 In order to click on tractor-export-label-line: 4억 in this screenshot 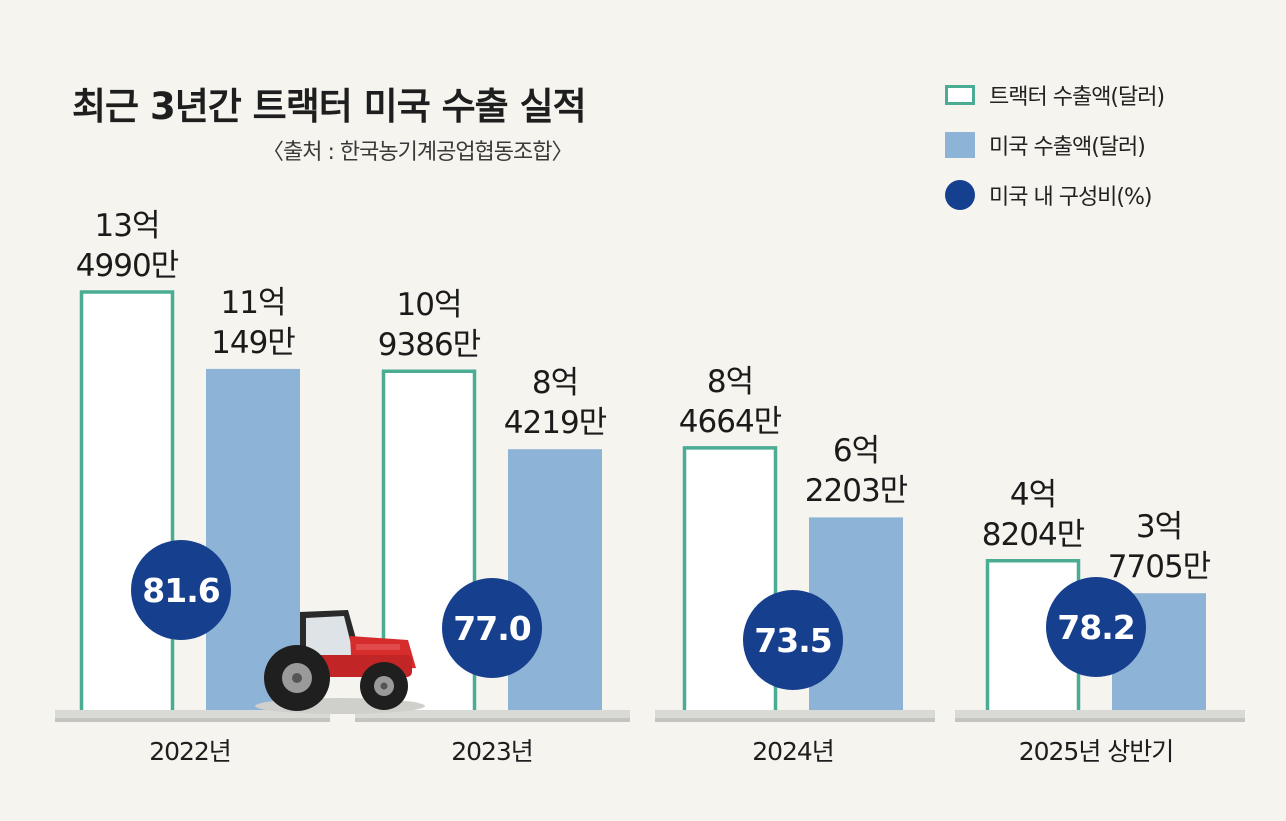, I will do `click(1033, 494)`.